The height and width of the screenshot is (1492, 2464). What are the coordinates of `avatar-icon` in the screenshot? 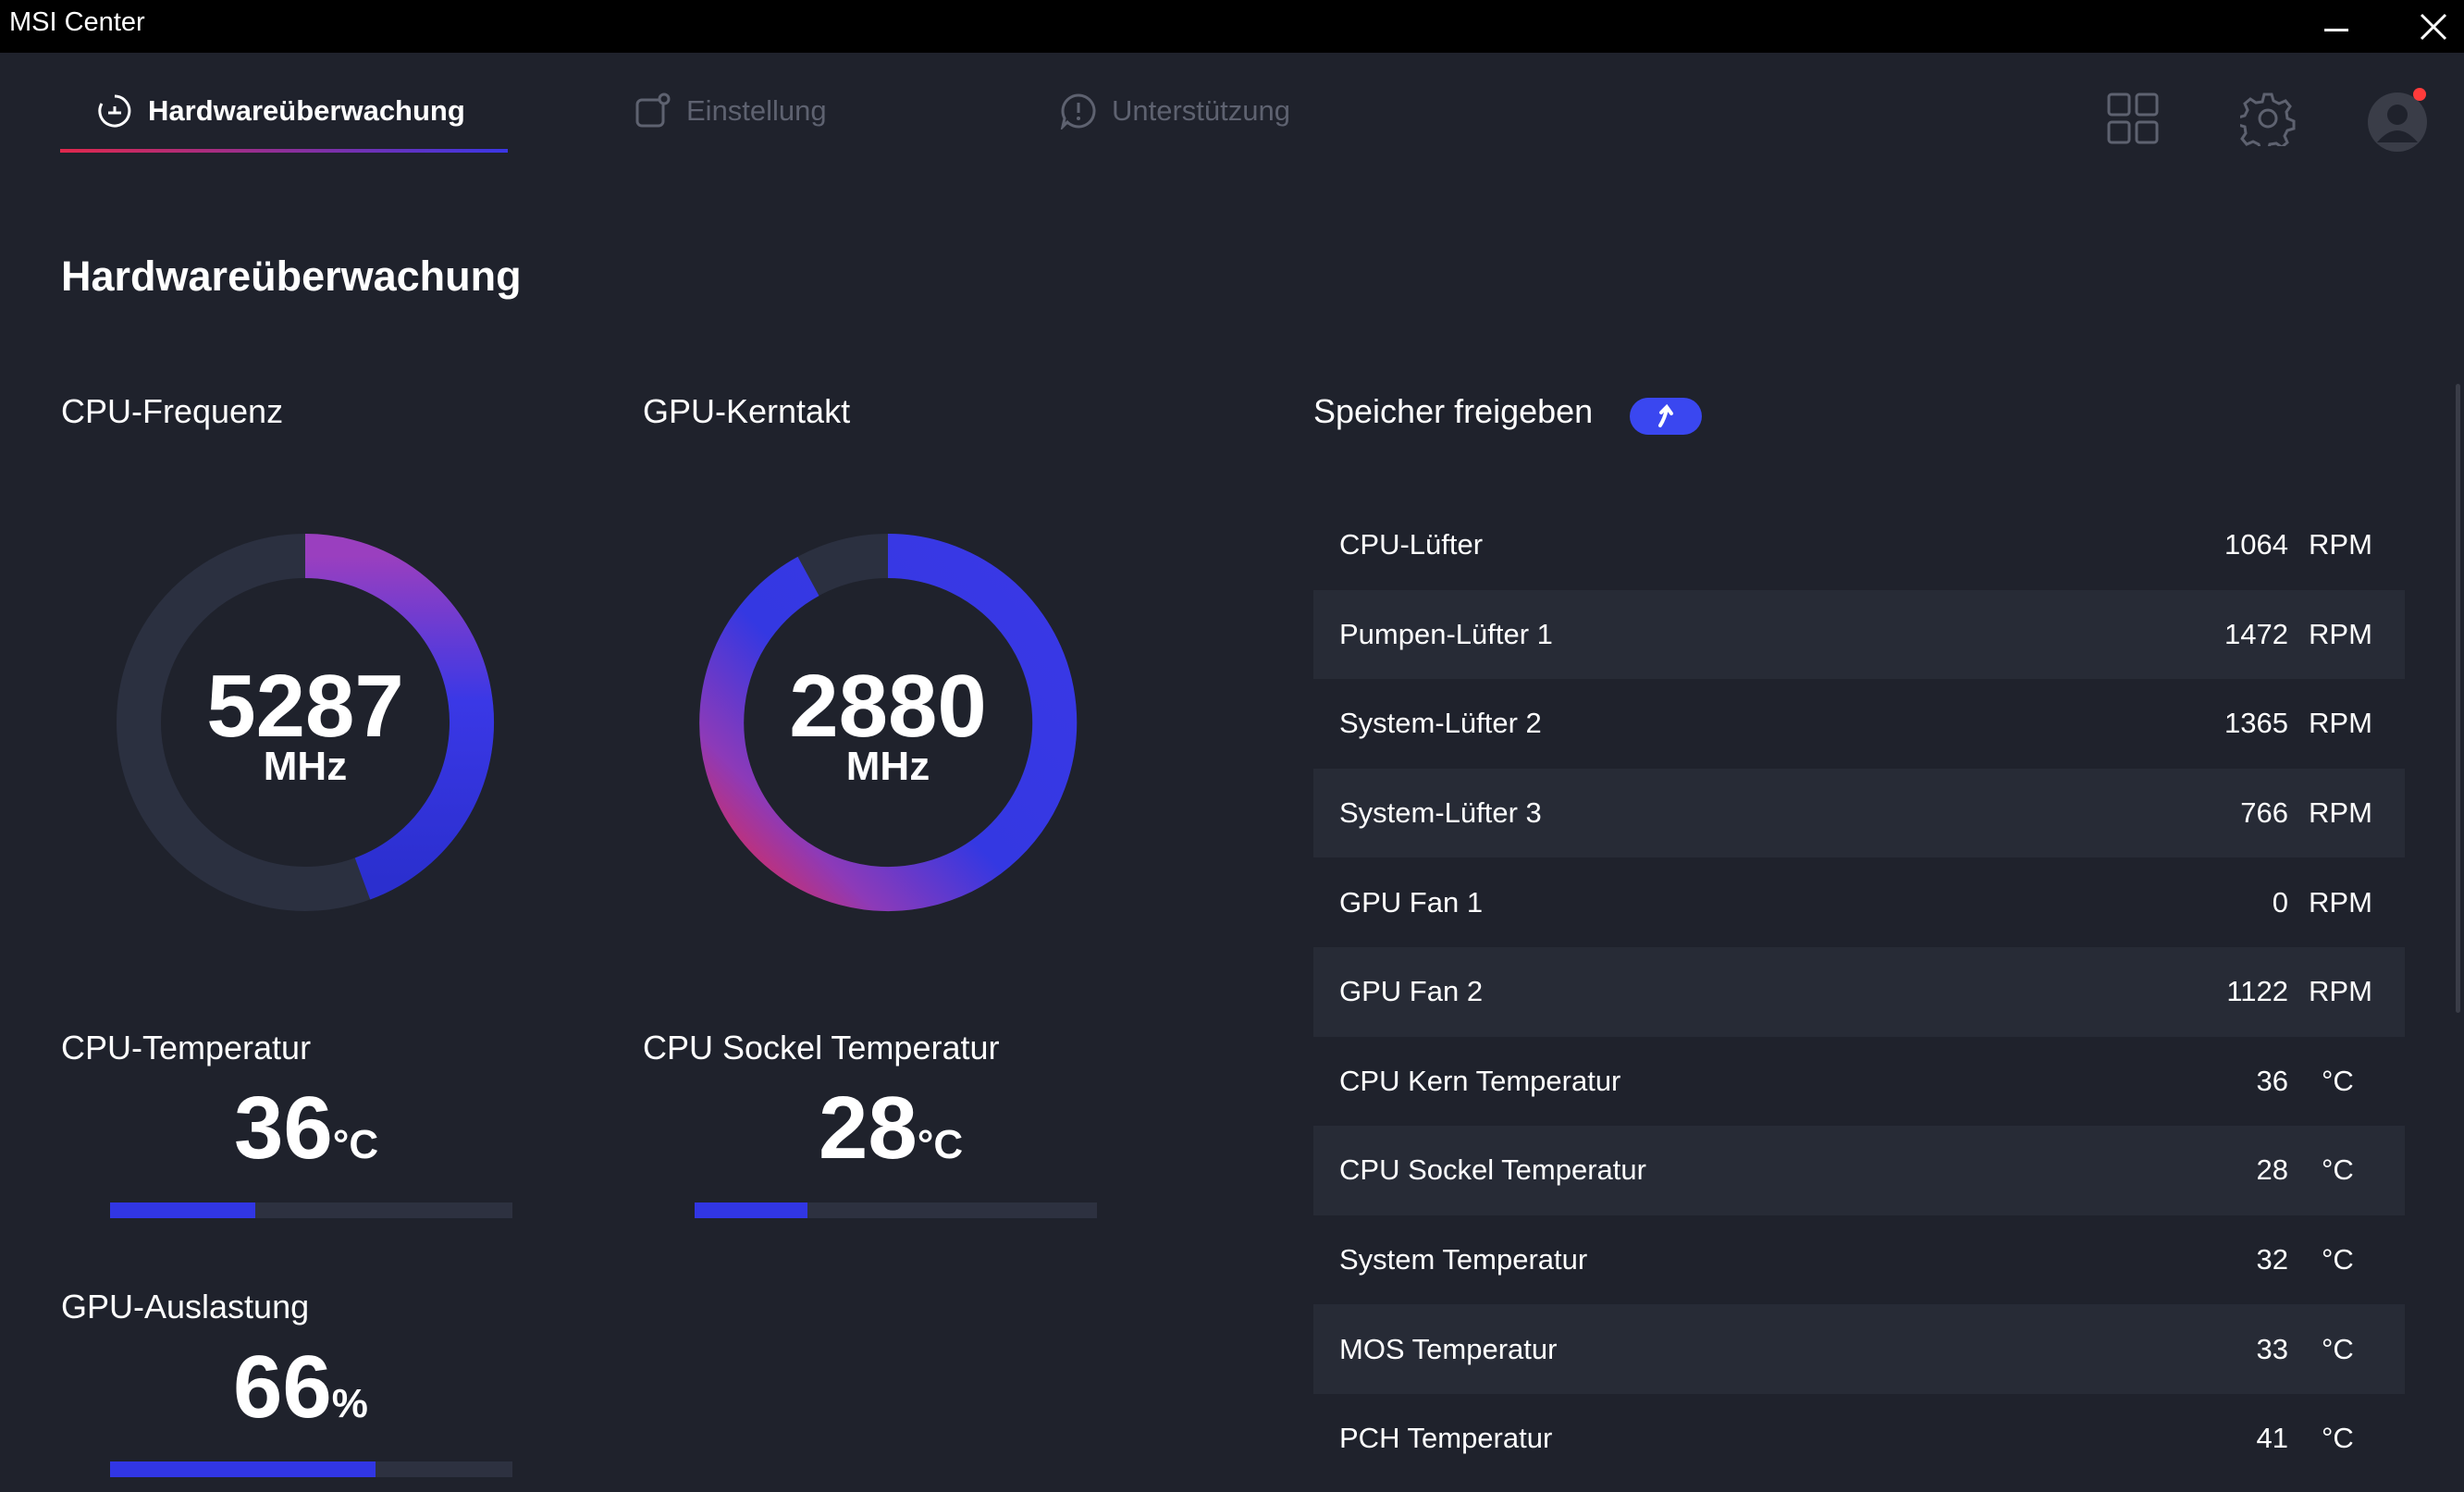 It's located at (2398, 120).